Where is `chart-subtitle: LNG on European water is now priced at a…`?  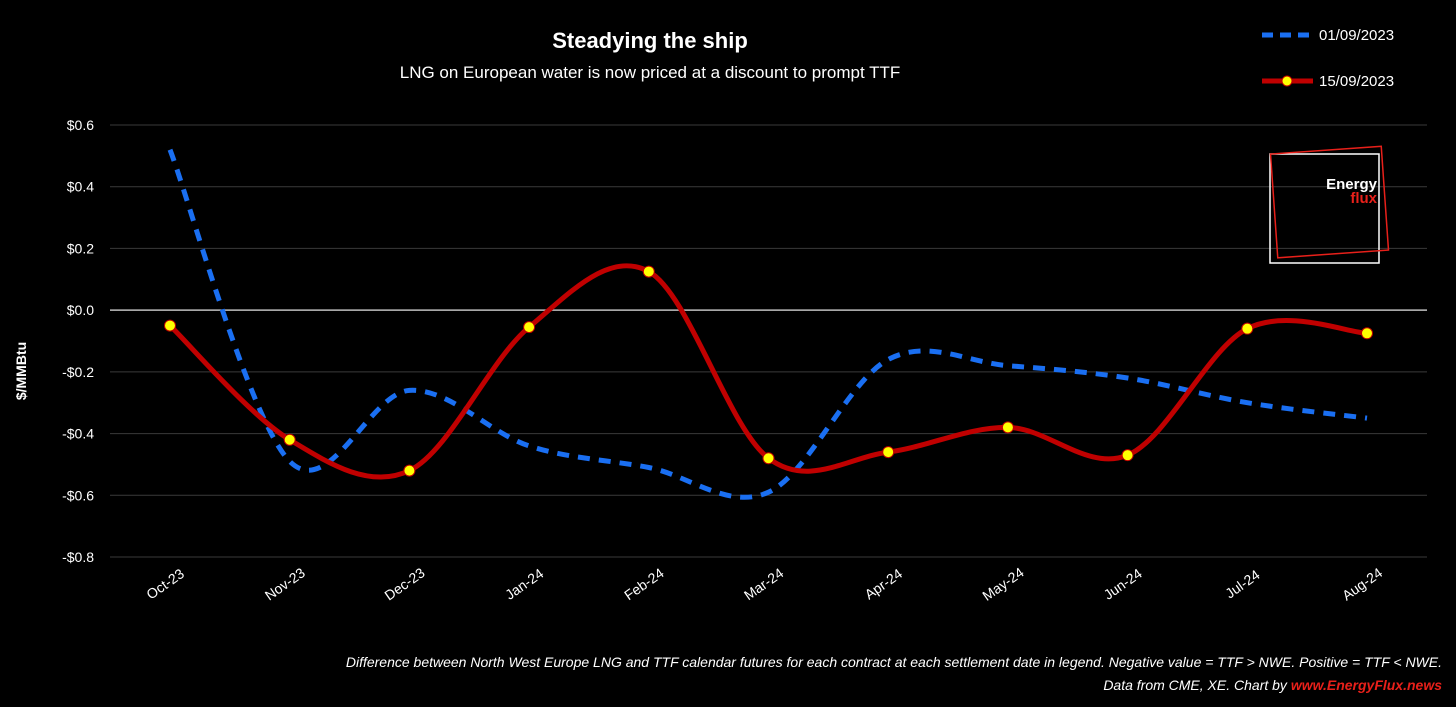 chart-subtitle: LNG on European water is now priced at a… is located at coordinates (650, 72).